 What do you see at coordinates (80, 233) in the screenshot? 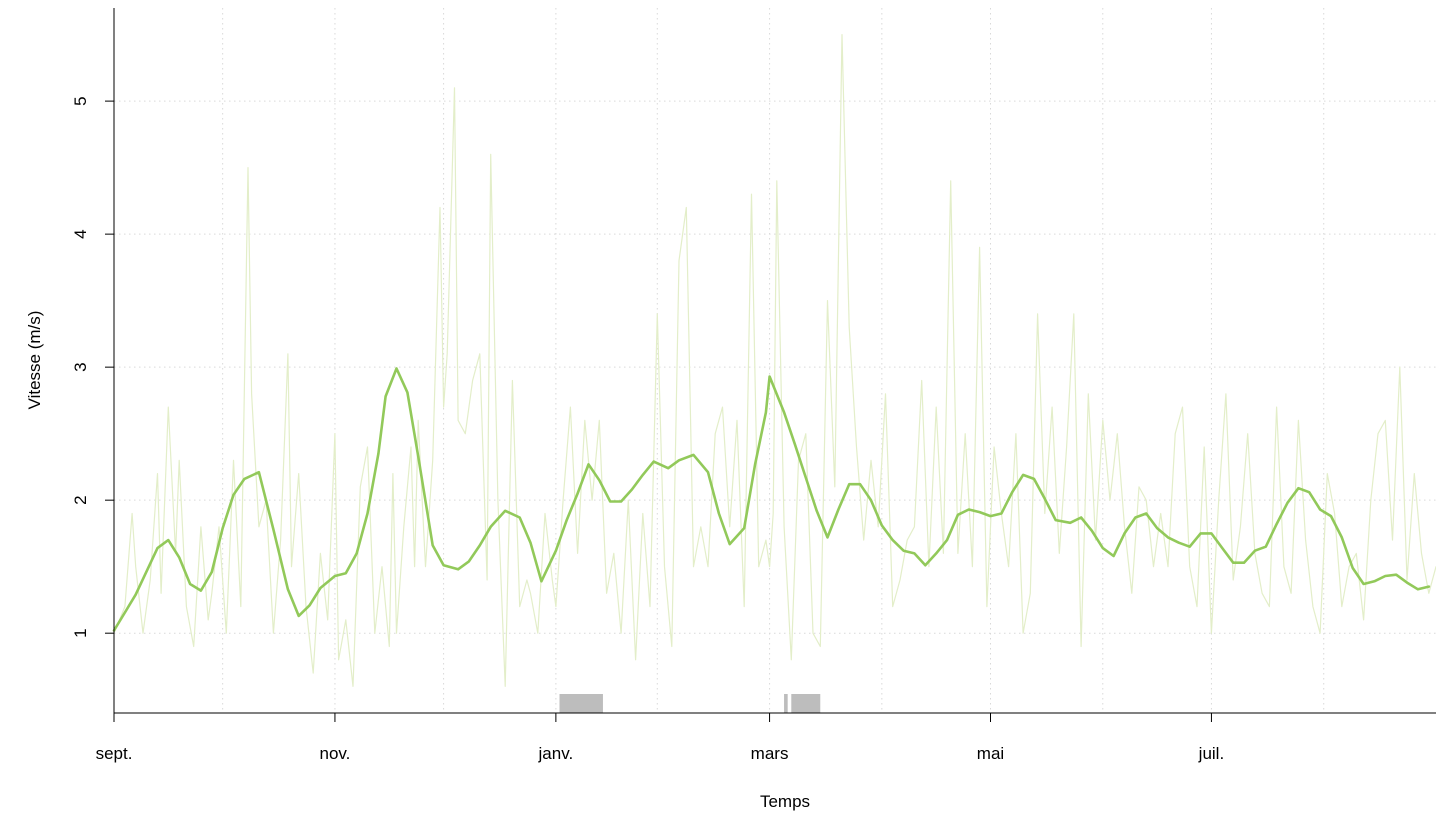
I see `y-tick-label: 4` at bounding box center [80, 233].